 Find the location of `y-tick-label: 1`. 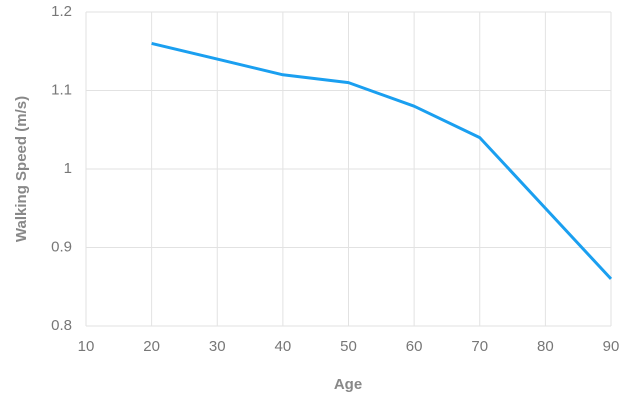

y-tick-label: 1 is located at coordinates (68, 168).